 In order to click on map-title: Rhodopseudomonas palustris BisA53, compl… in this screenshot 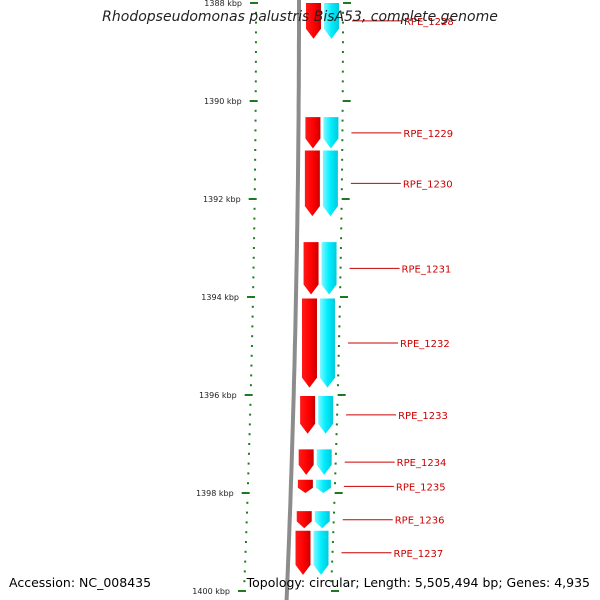, I will do `click(300, 17)`.